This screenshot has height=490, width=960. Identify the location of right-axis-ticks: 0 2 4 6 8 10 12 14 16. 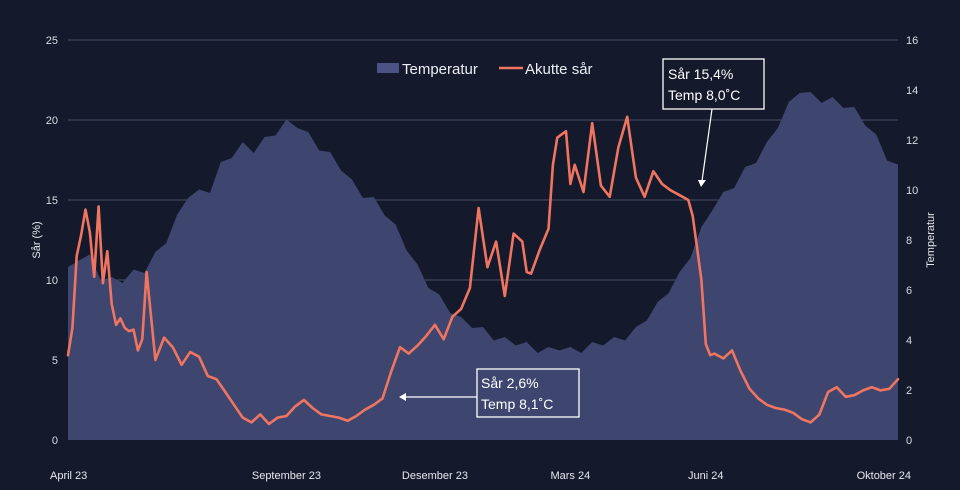
(912, 241).